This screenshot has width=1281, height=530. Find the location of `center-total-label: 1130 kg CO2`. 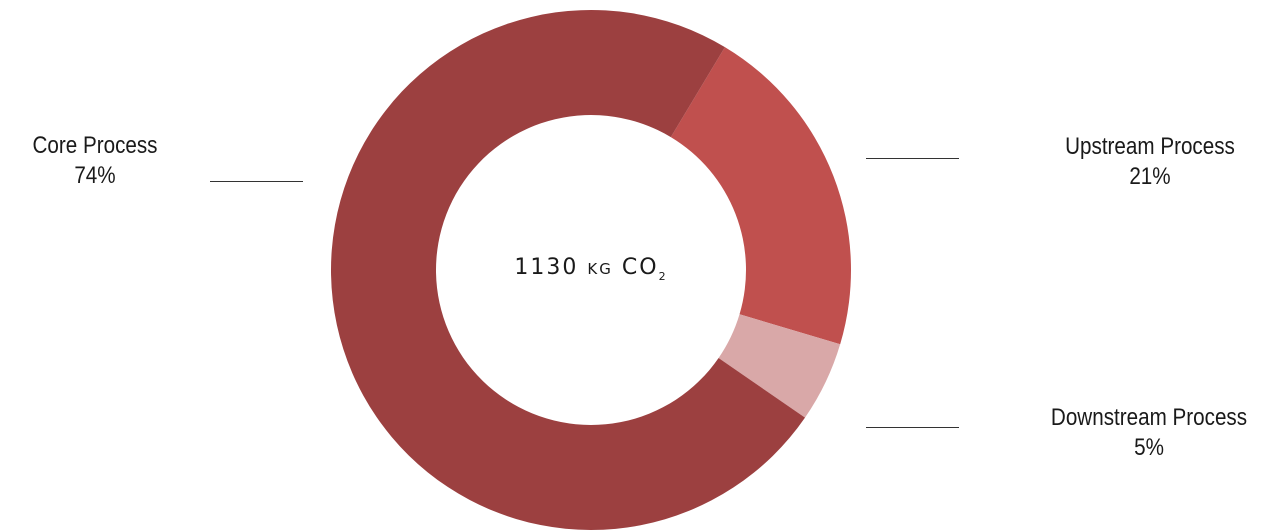

center-total-label: 1130 kg CO2 is located at coordinates (591, 269).